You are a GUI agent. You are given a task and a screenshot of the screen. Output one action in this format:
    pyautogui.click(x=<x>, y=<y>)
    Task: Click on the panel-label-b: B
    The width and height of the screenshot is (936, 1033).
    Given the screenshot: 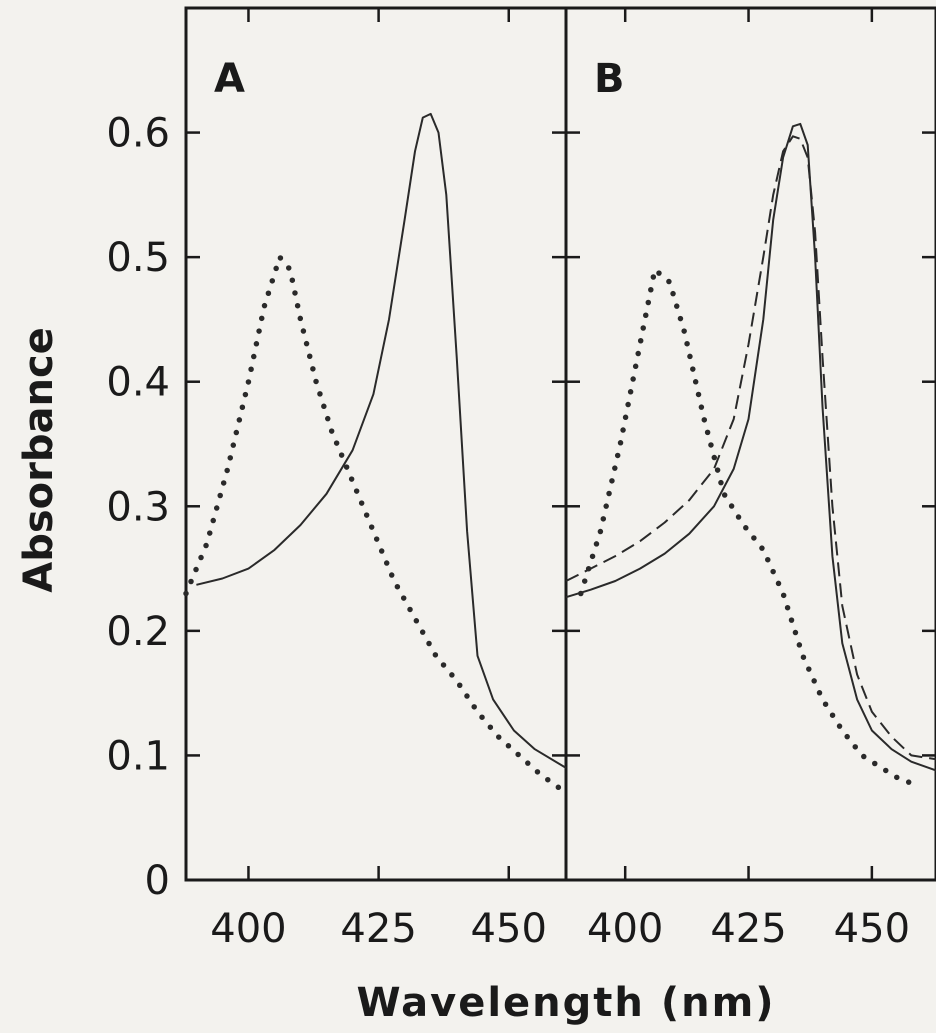 What is the action you would take?
    pyautogui.click(x=609, y=79)
    